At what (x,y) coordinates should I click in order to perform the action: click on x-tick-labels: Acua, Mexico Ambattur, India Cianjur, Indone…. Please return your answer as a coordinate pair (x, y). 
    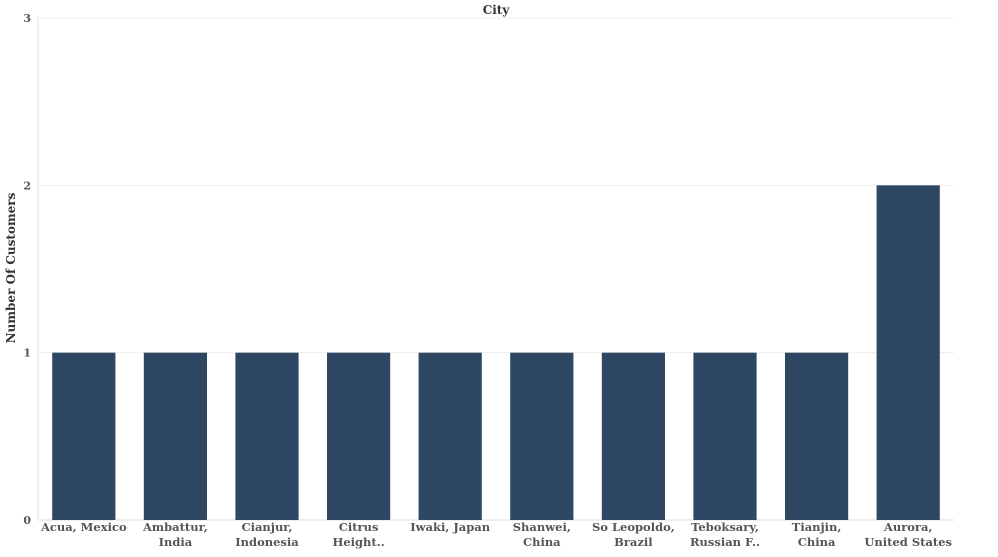
    Looking at the image, I should click on (496, 534).